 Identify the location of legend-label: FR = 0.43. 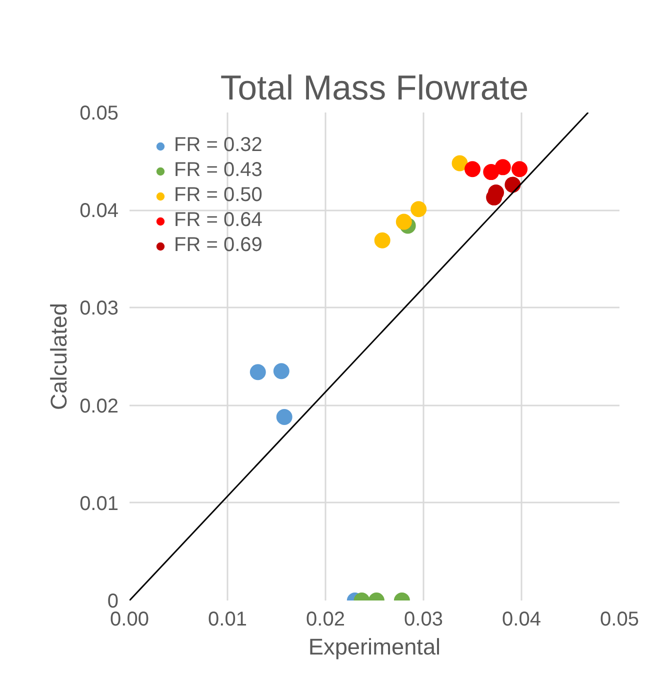
(218, 170).